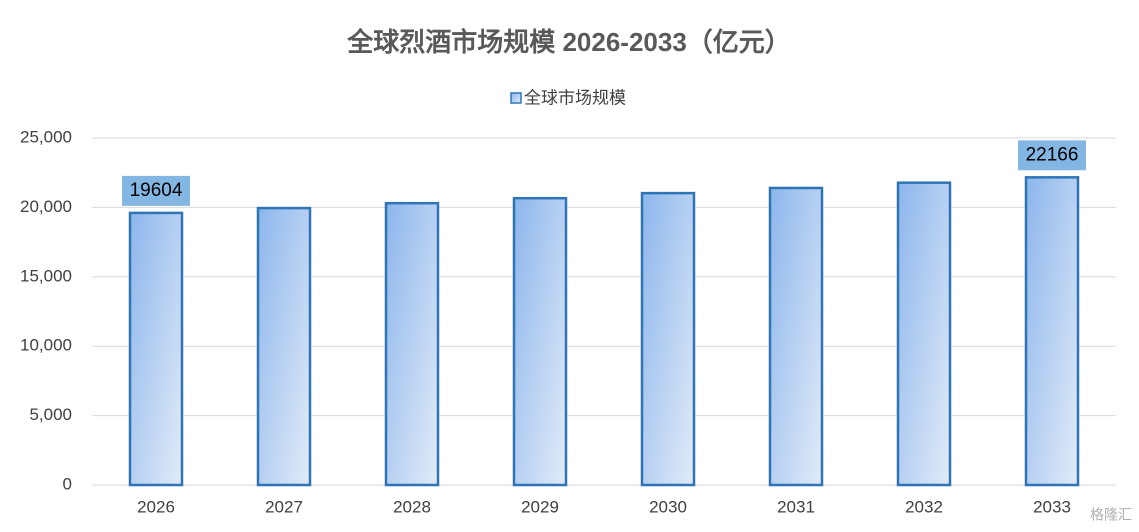 This screenshot has width=1139, height=532. What do you see at coordinates (46, 345) in the screenshot?
I see `y-tick-label: 10,000` at bounding box center [46, 345].